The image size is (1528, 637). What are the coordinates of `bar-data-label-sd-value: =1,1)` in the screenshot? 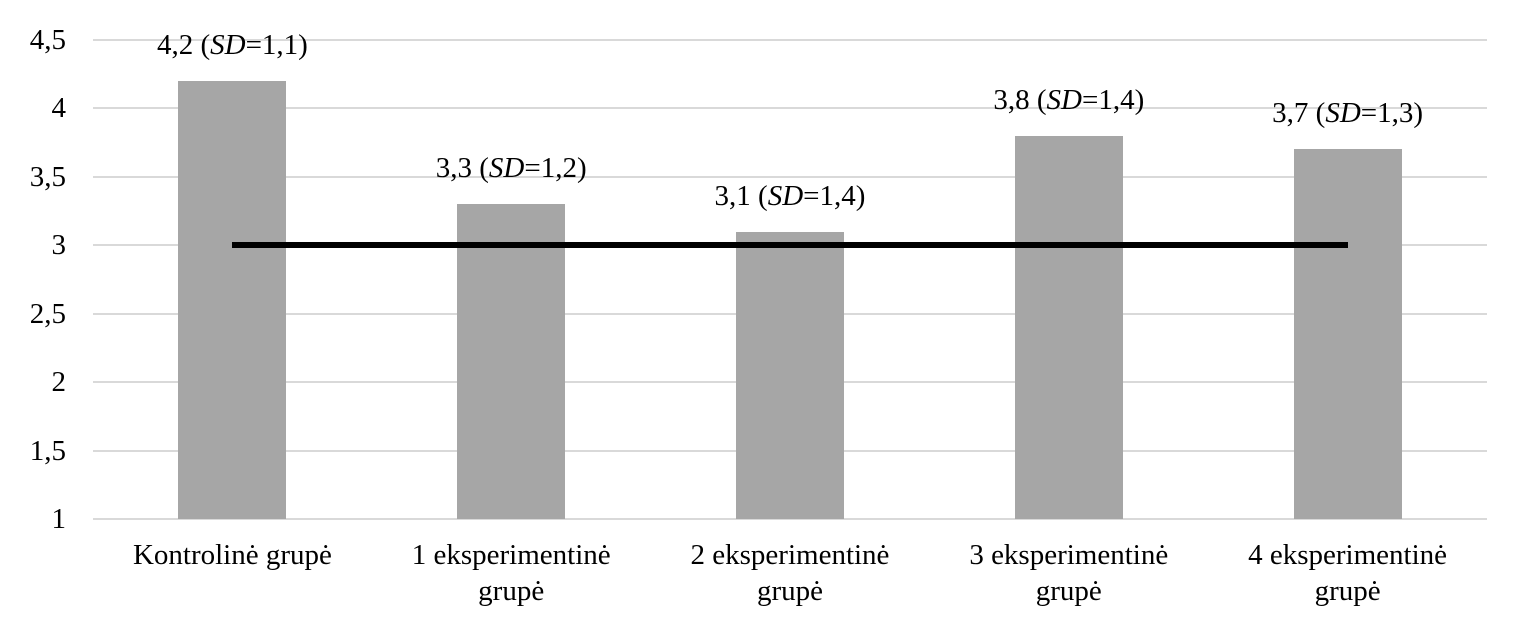 It's located at (276, 45).